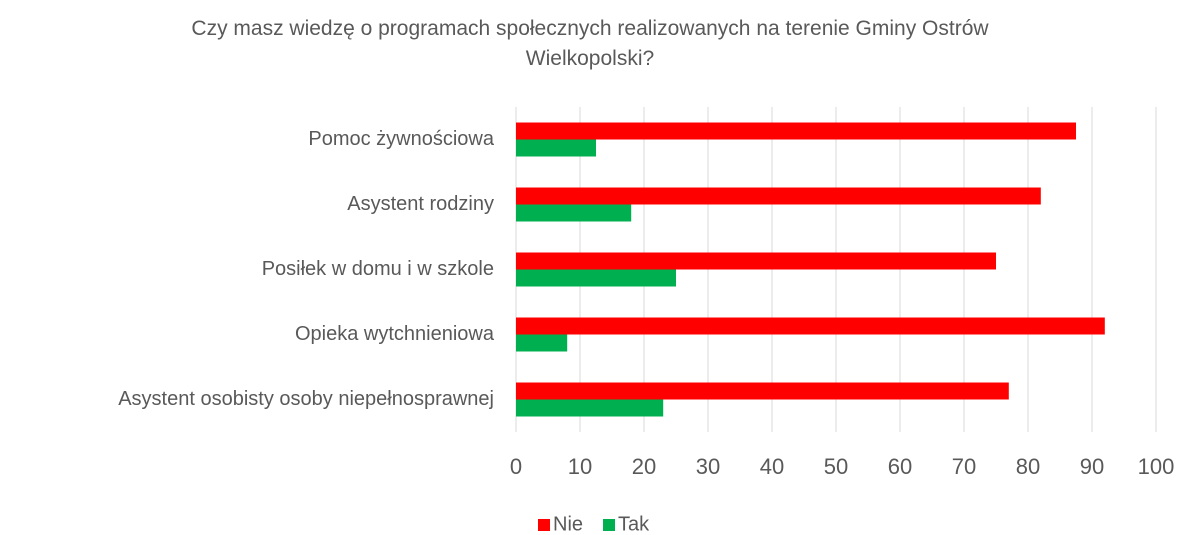  Describe the element at coordinates (772, 466) in the screenshot. I see `x-tick-label: 40` at that location.